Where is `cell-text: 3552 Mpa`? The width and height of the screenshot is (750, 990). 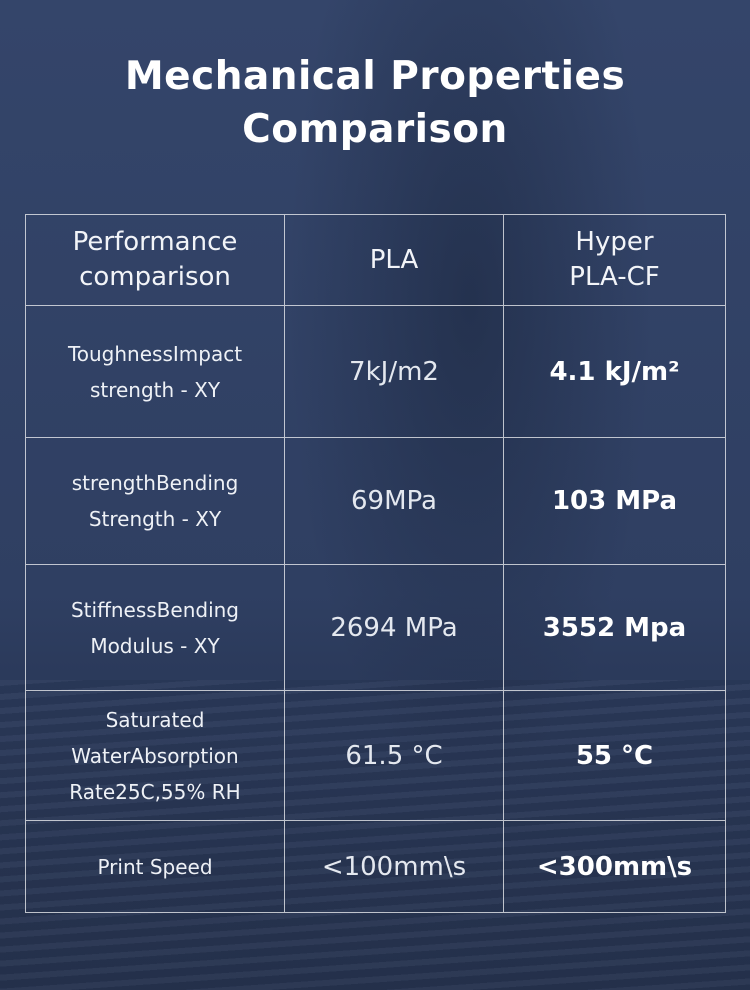 cell-text: 3552 Mpa is located at coordinates (614, 627).